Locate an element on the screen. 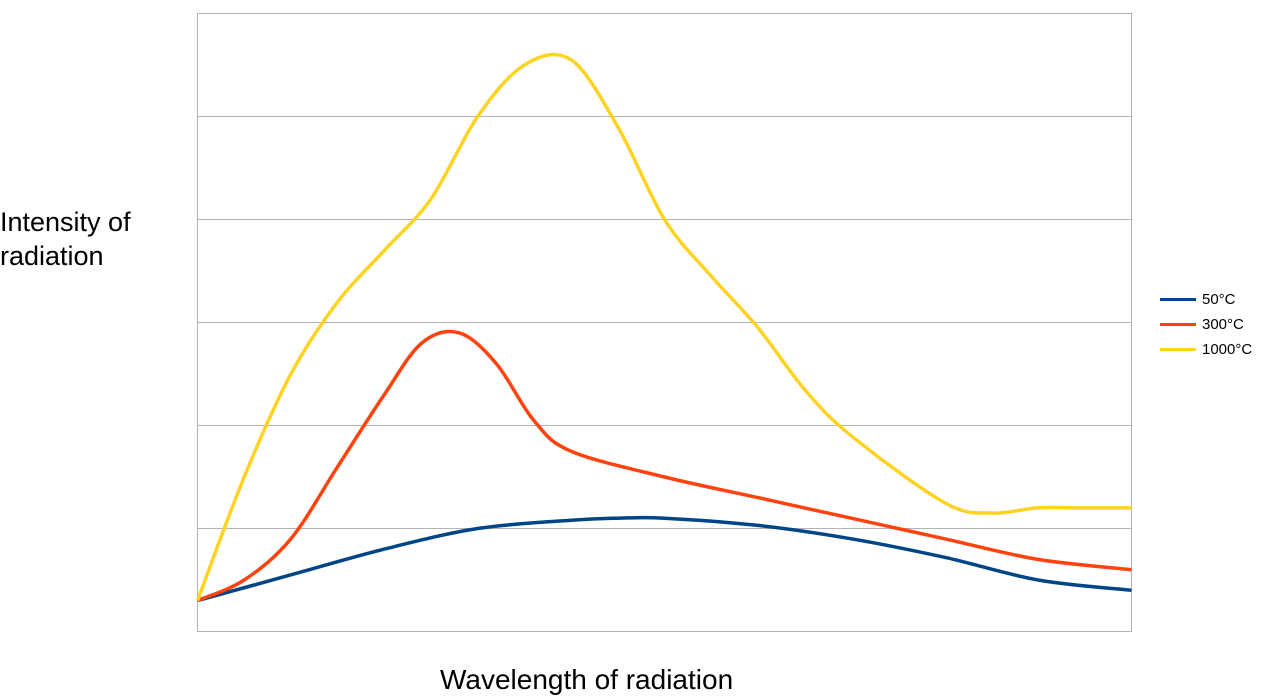  legend-label: 1000°C is located at coordinates (1227, 349).